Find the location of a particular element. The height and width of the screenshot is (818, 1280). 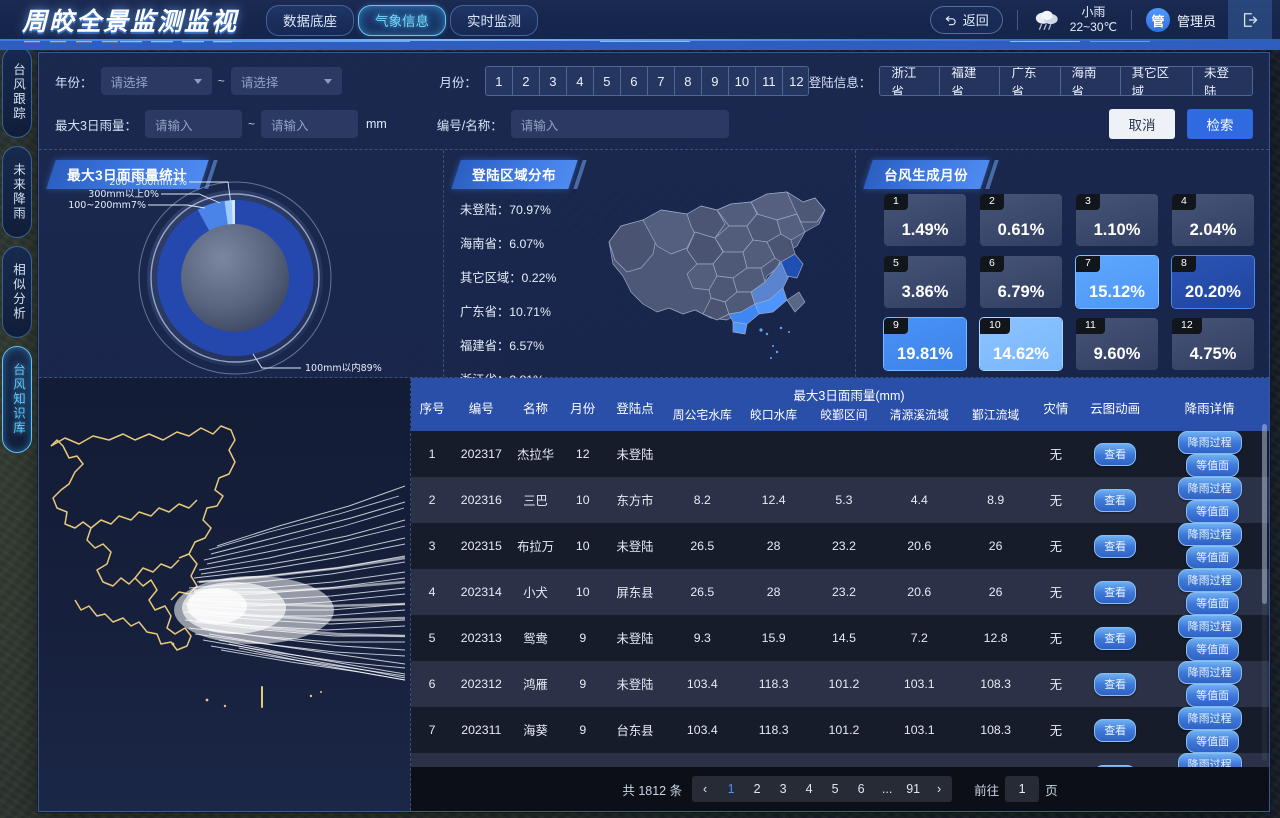

code-name-input: 请输入 is located at coordinates (619, 124).